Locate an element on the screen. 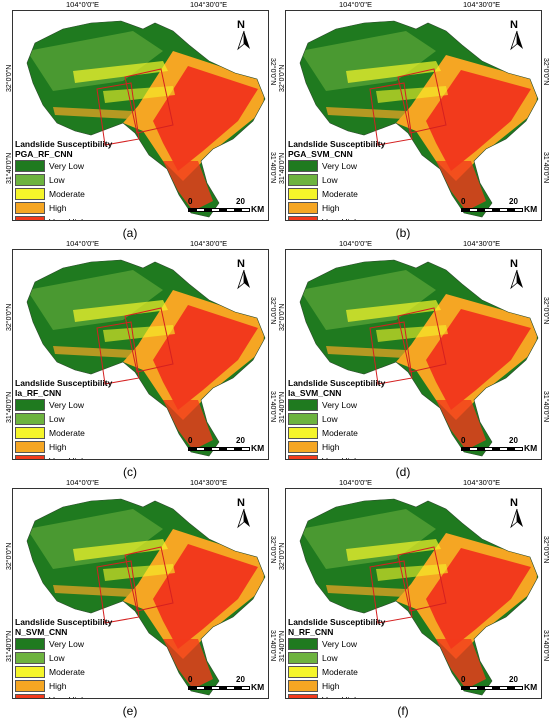 This screenshot has height=718, width=550. legend-model-name: Ia_RF_CNN is located at coordinates (38, 393).